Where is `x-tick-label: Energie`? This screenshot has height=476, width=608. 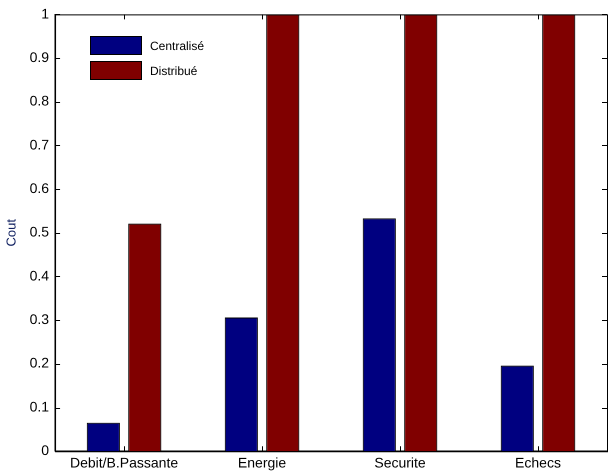 x-tick-label: Energie is located at coordinates (262, 462).